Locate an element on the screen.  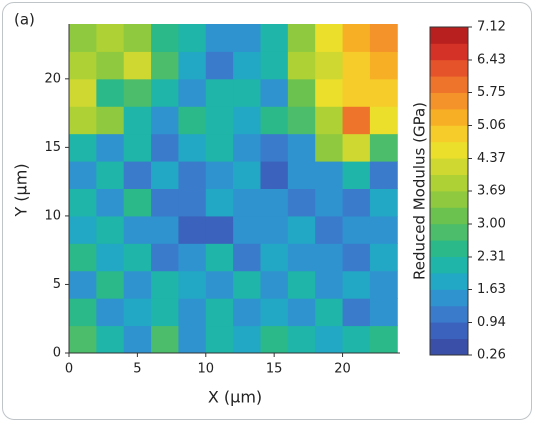
colorbar-tick-label: 4.37 is located at coordinates (491, 158).